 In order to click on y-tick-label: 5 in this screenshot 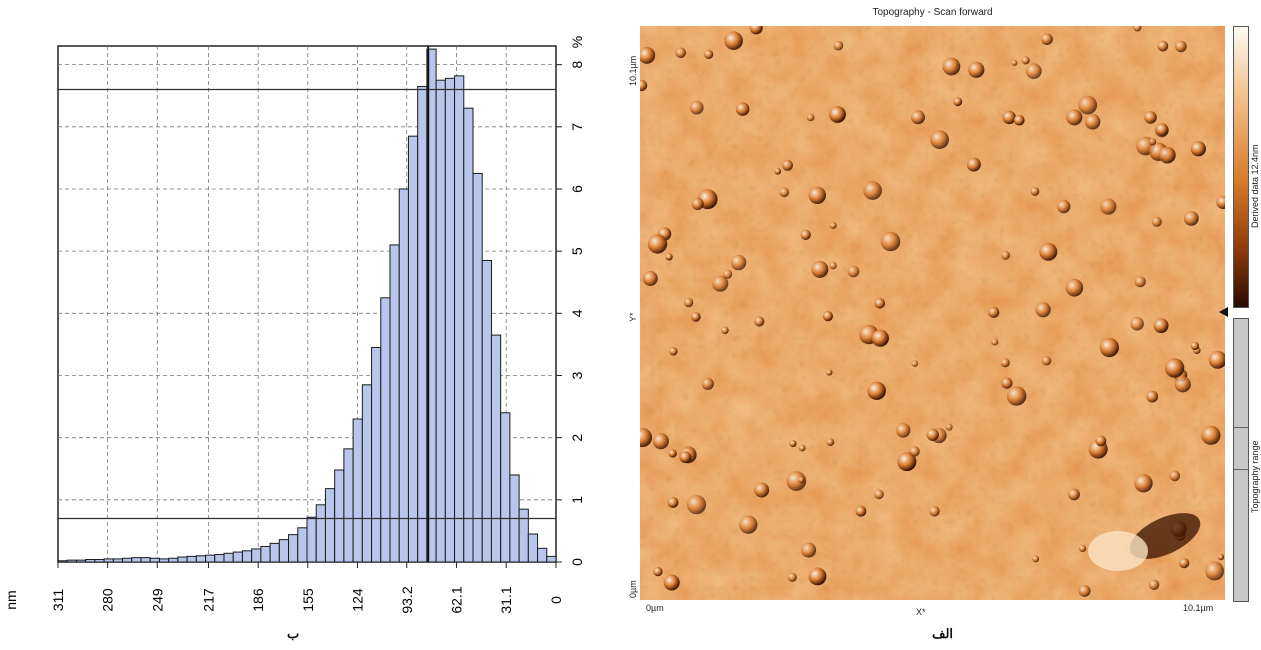, I will do `click(577, 251)`.